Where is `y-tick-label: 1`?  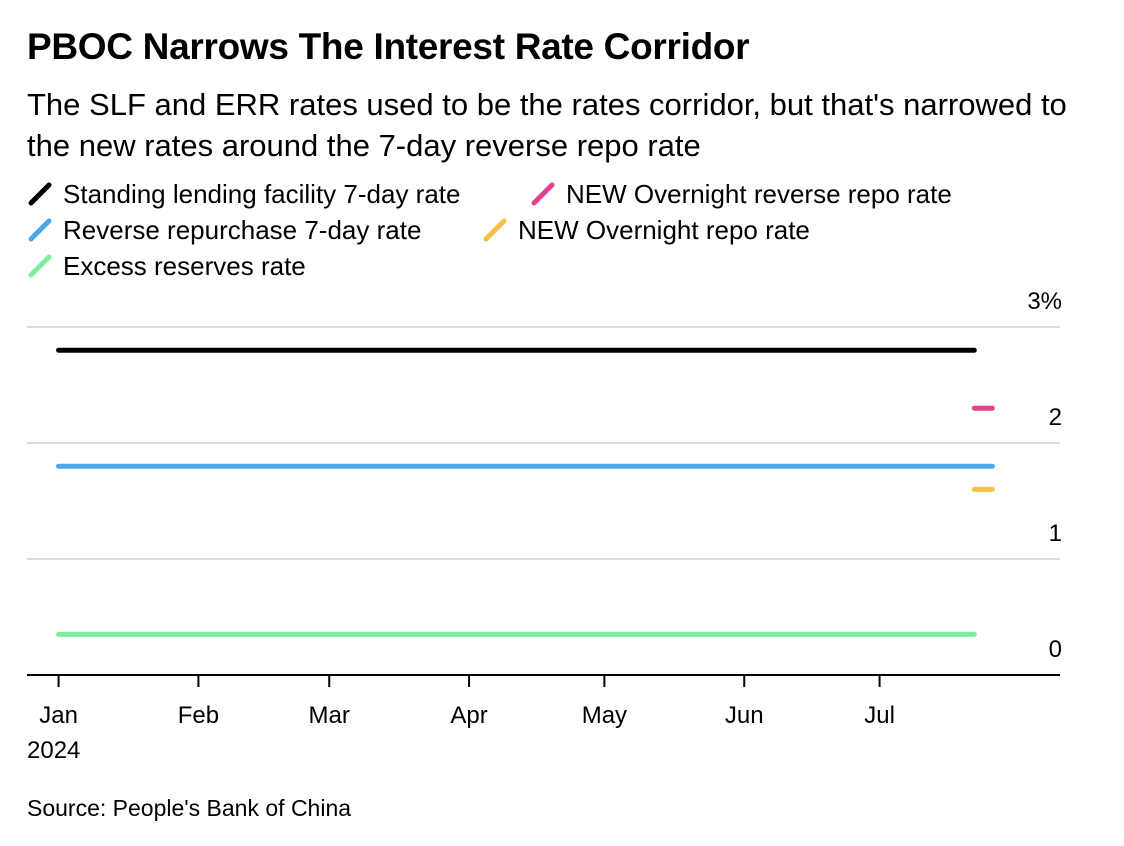
y-tick-label: 1 is located at coordinates (1055, 533).